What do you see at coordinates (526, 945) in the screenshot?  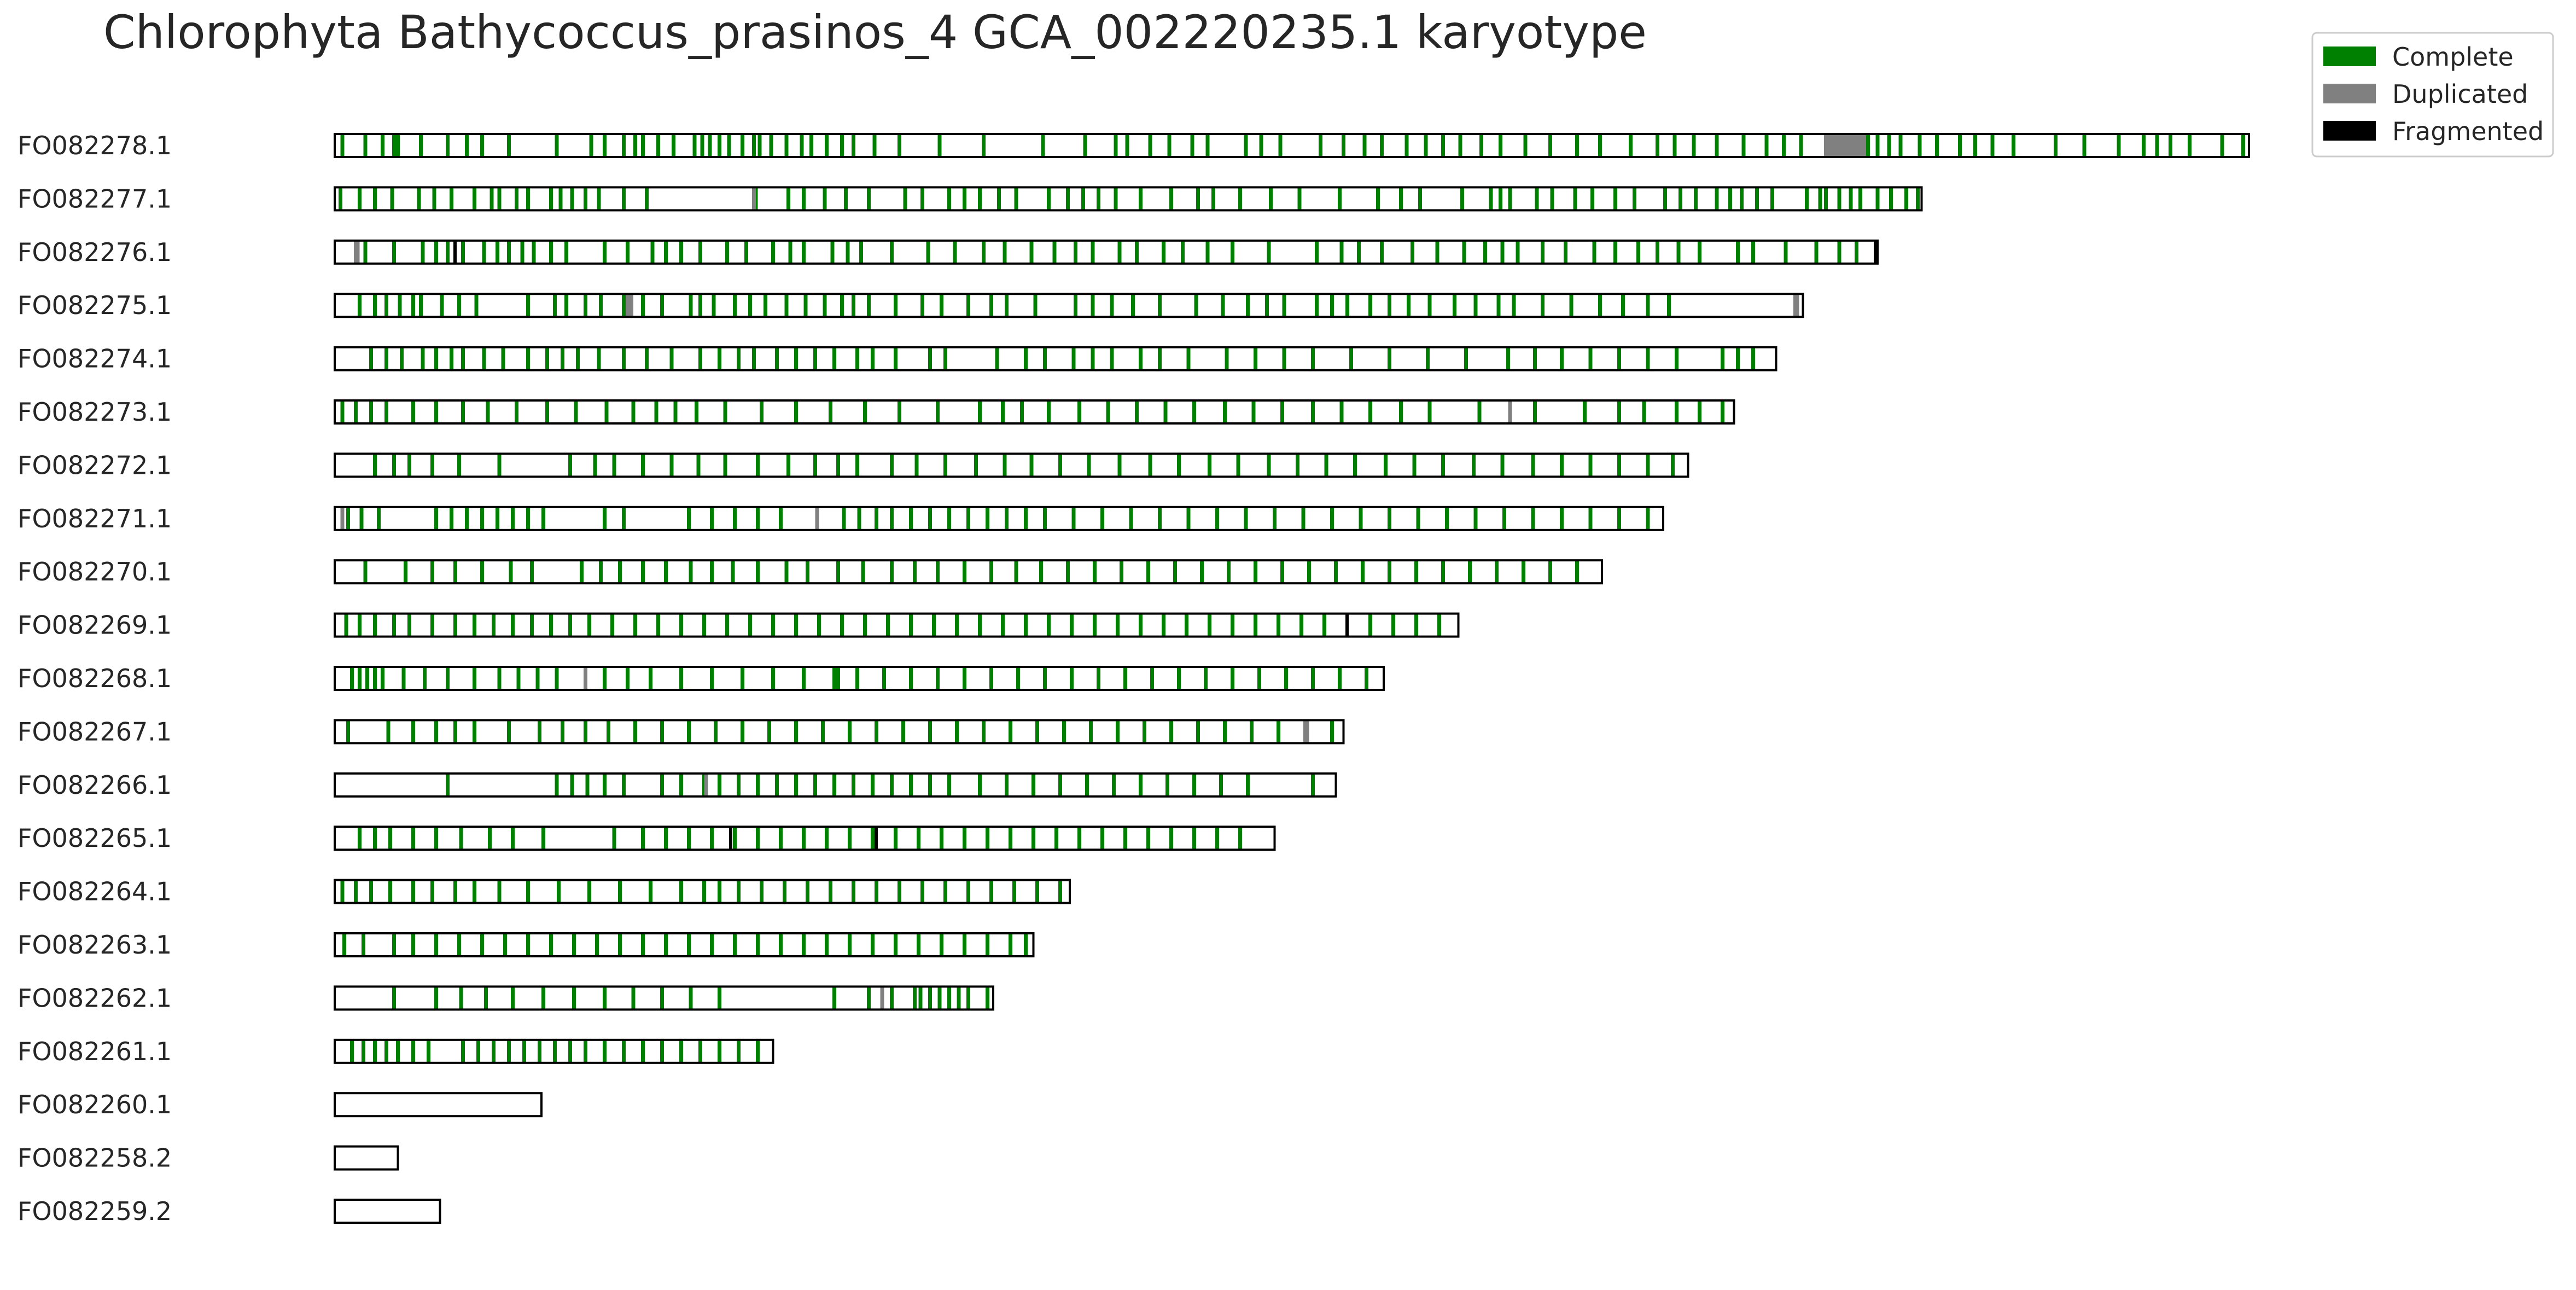 I see `chromosome-row: FO082263.1` at bounding box center [526, 945].